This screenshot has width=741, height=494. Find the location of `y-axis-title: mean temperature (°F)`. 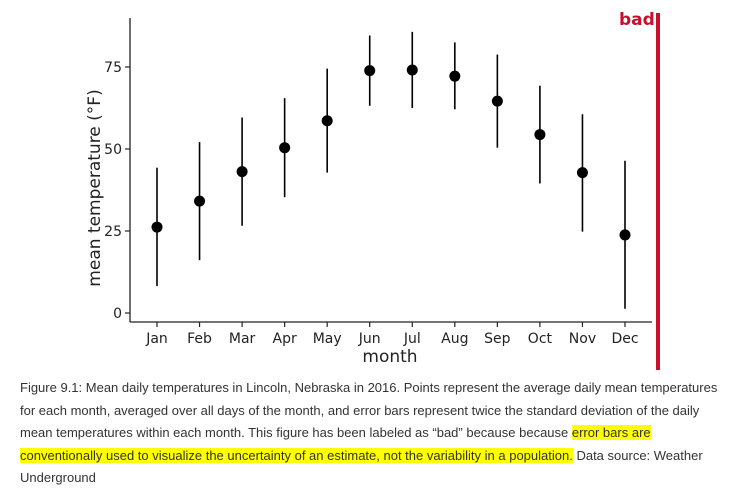

y-axis-title: mean temperature (°F) is located at coordinates (95, 187).